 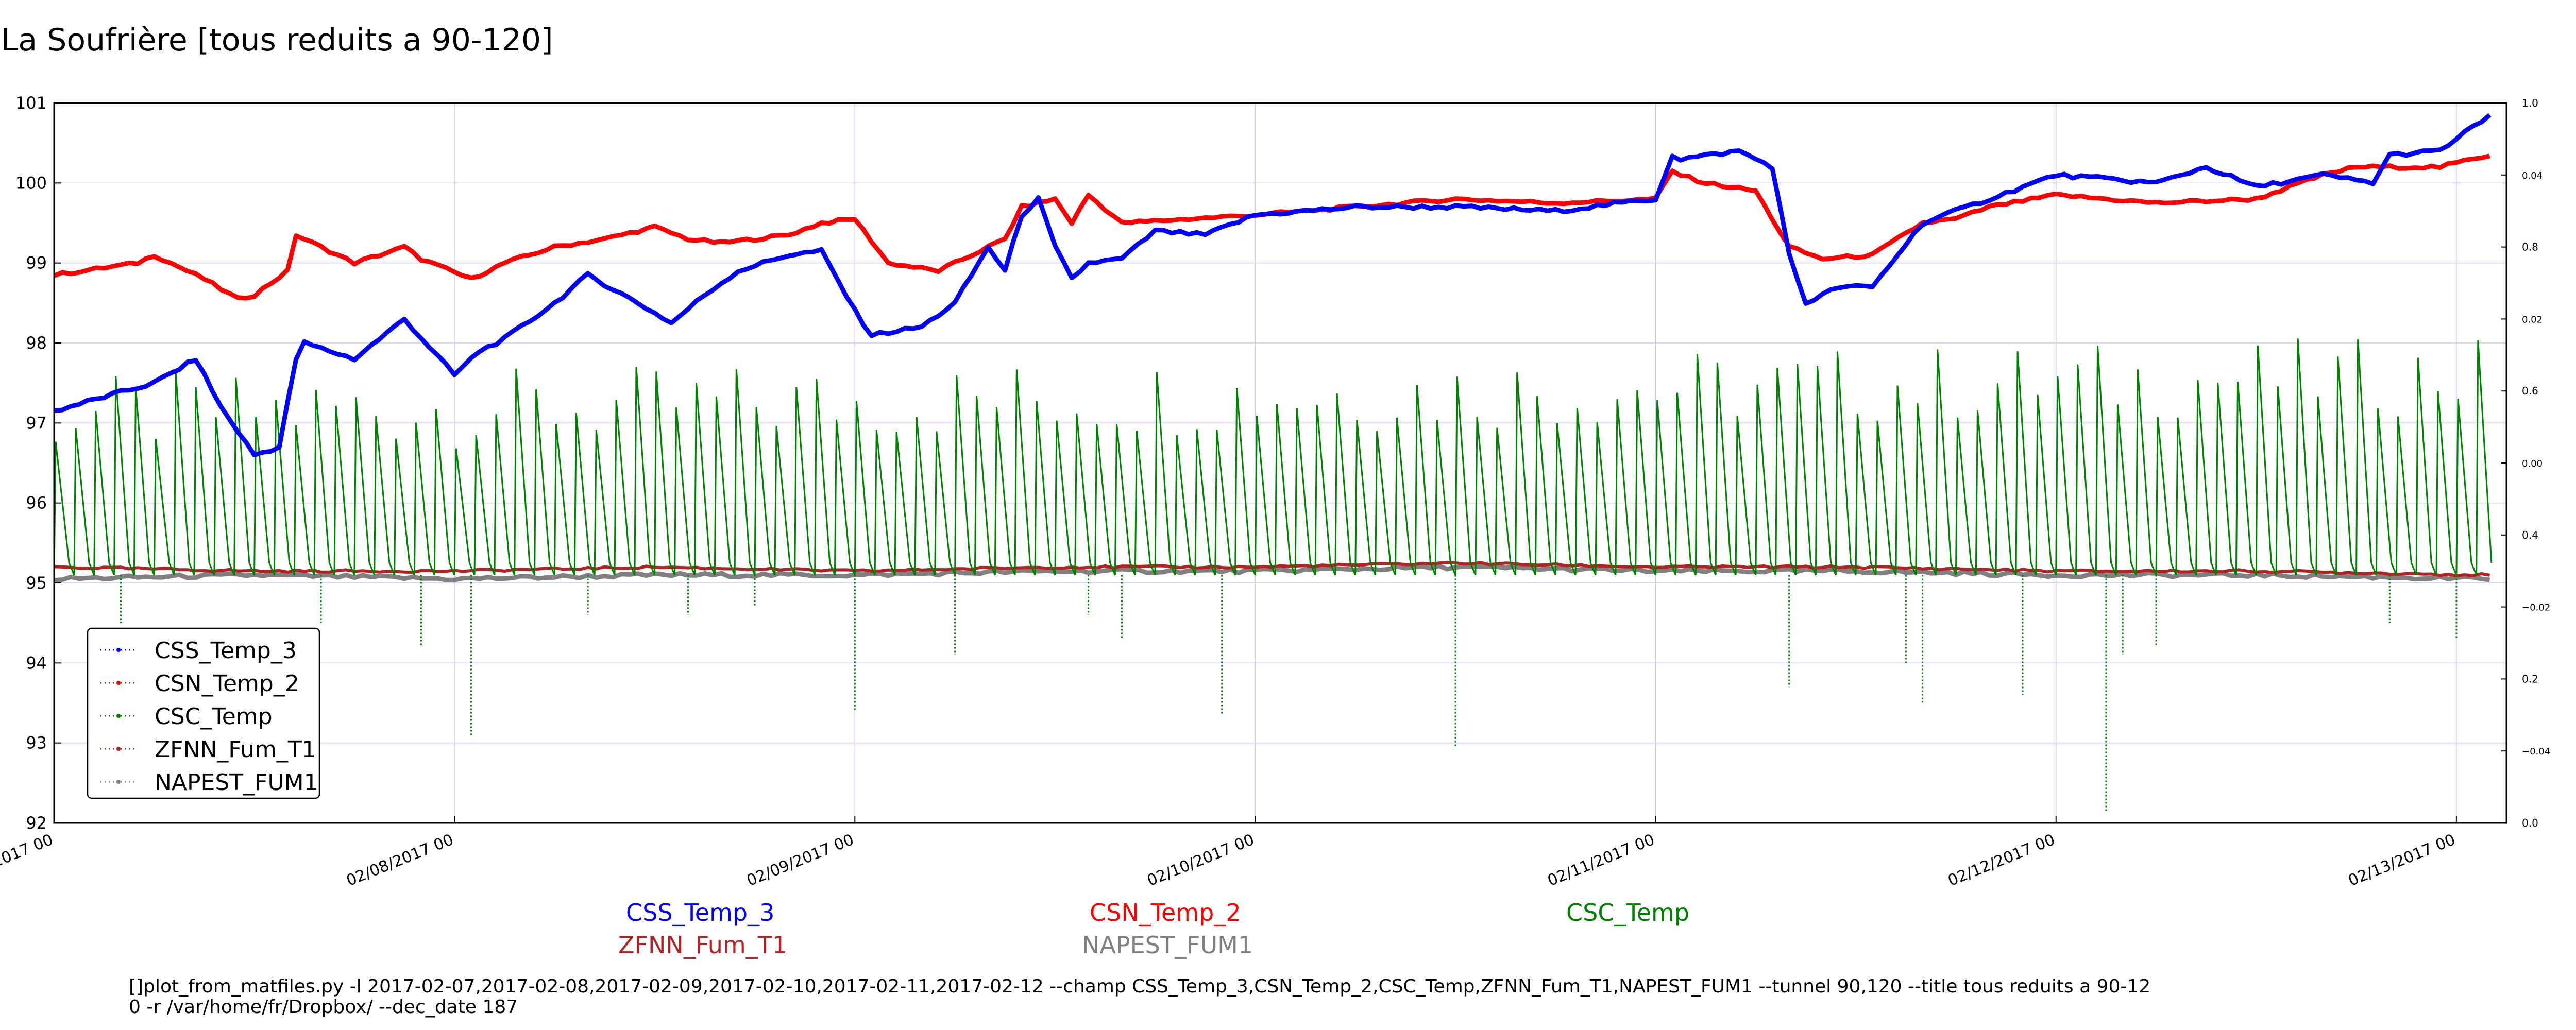 What do you see at coordinates (36, 583) in the screenshot?
I see `y-tick-label: 95` at bounding box center [36, 583].